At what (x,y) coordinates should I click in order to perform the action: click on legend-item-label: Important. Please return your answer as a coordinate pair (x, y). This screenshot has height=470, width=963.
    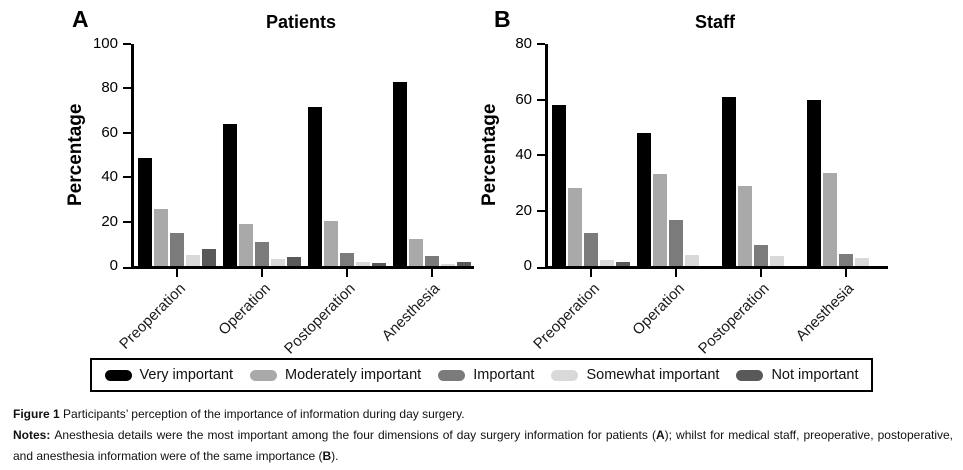
    Looking at the image, I should click on (504, 375).